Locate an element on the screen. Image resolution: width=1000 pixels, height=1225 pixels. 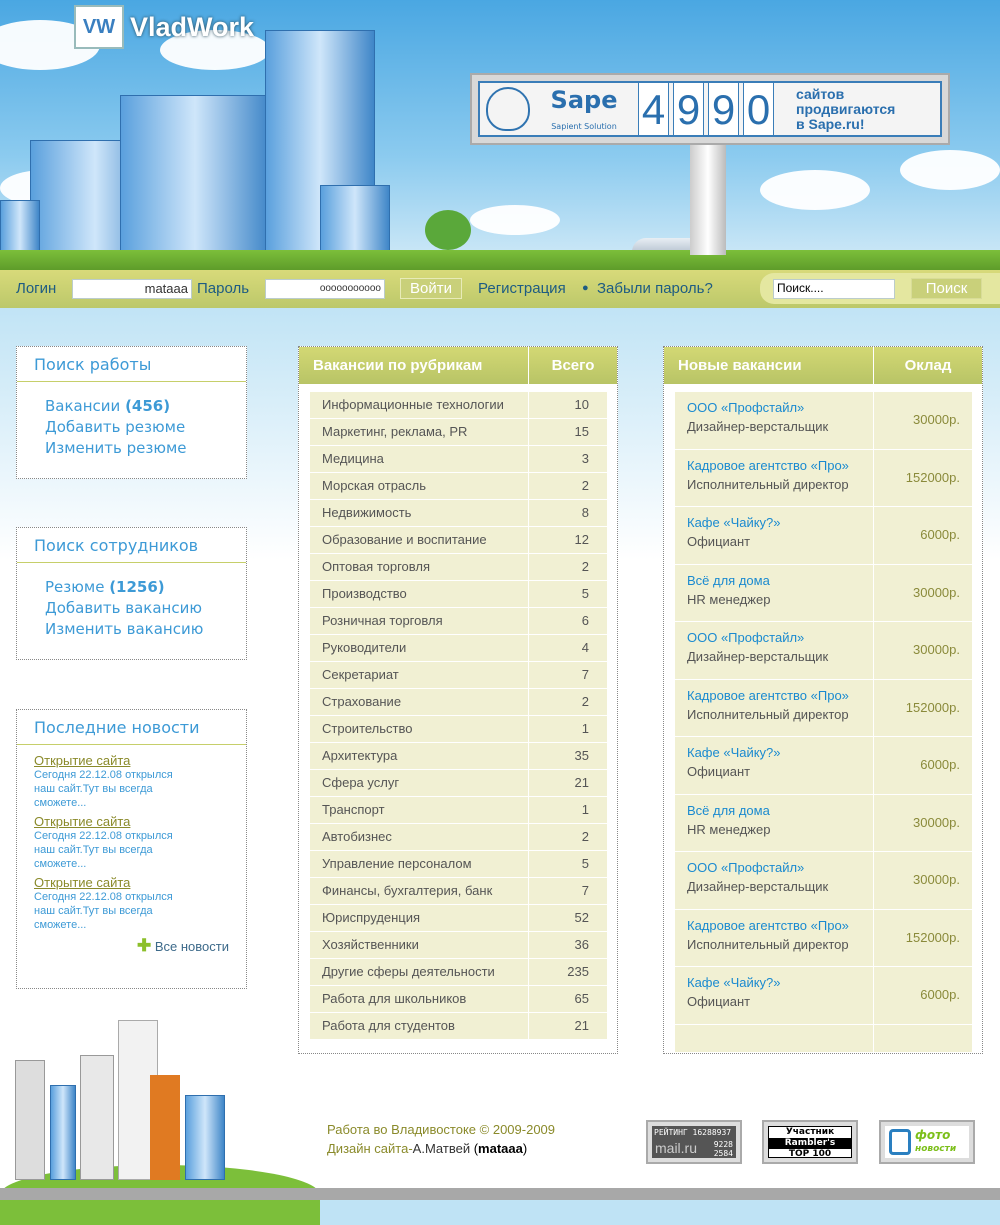
edit-resume-link: Изменить резюме is located at coordinates (116, 448).